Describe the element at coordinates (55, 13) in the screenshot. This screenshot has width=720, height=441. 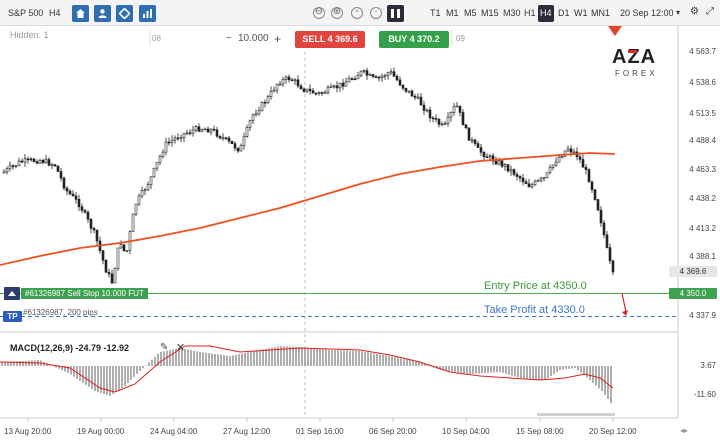
I see `timeframe-label: H4` at that location.